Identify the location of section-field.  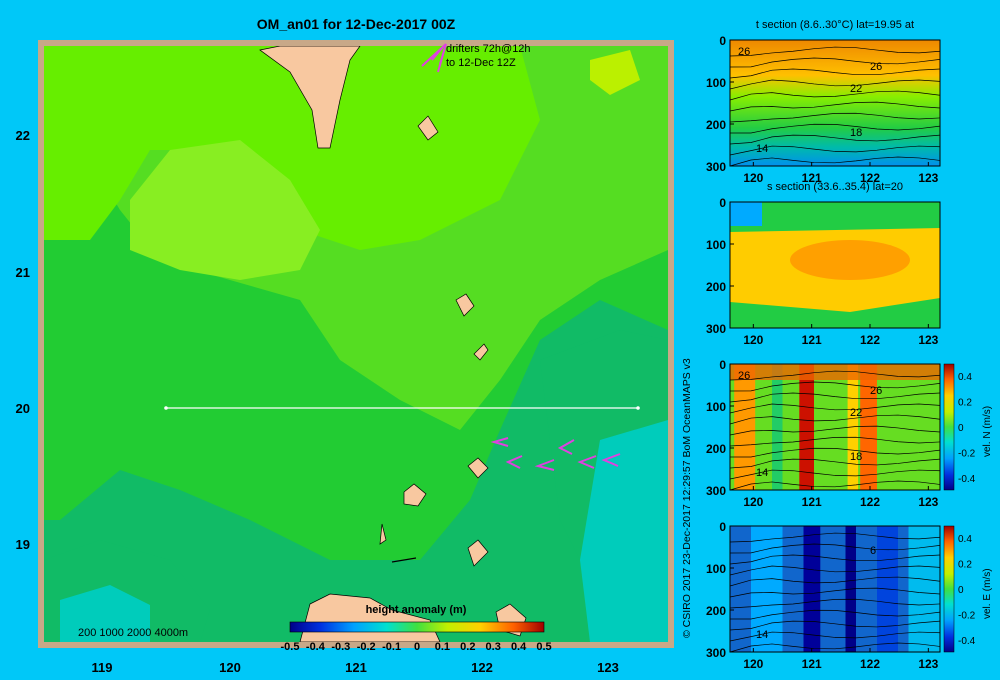
(835, 103).